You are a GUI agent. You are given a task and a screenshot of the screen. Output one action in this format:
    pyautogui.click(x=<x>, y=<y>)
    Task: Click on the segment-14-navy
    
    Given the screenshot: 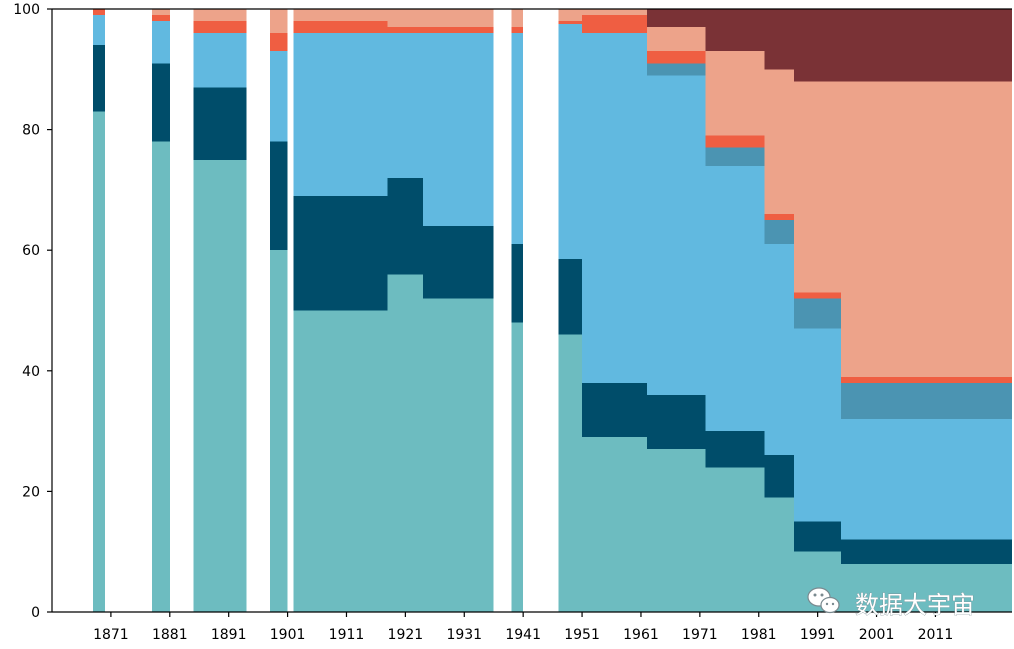 What is the action you would take?
    pyautogui.click(x=926, y=551)
    